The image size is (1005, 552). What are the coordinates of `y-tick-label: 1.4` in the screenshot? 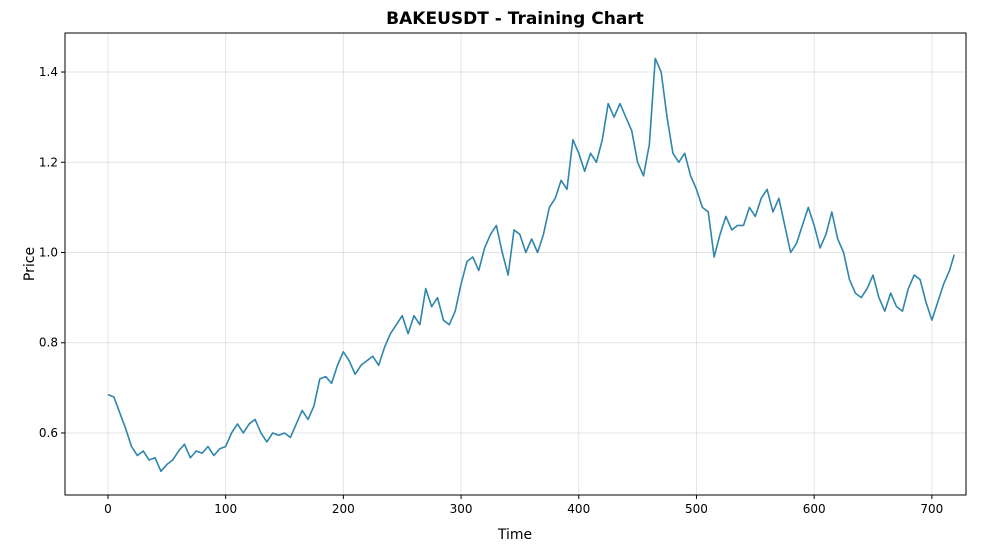 It's located at (48, 72).